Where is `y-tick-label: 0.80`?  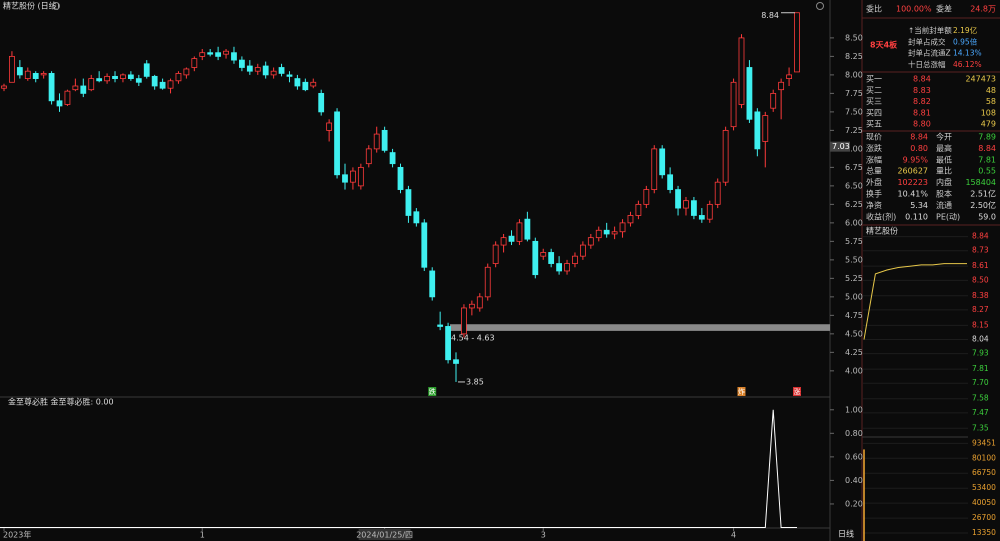 y-tick-label: 0.80 is located at coordinates (854, 433).